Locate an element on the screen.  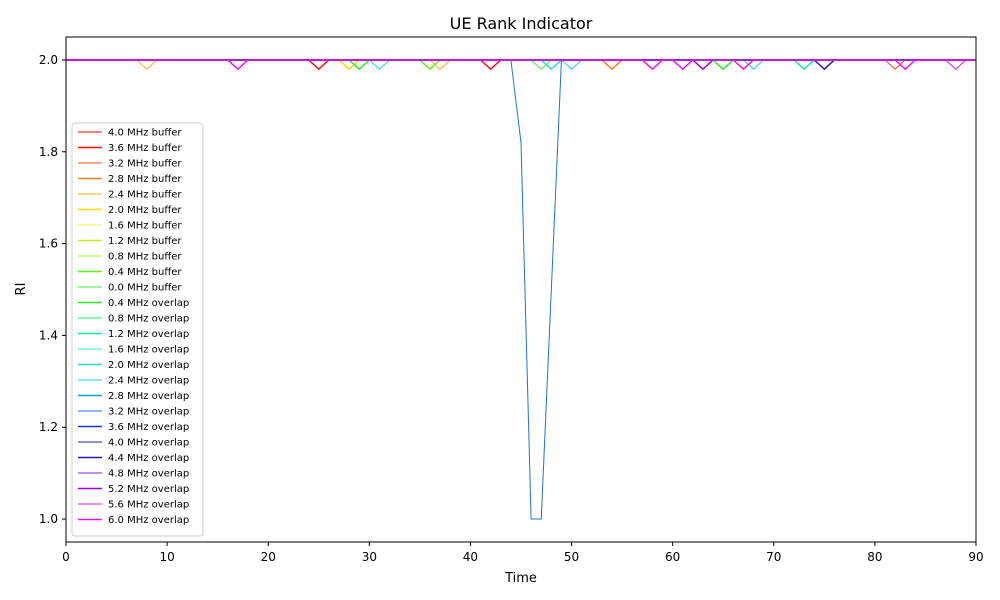
y-tick-label: 2.0 is located at coordinates (48, 60).